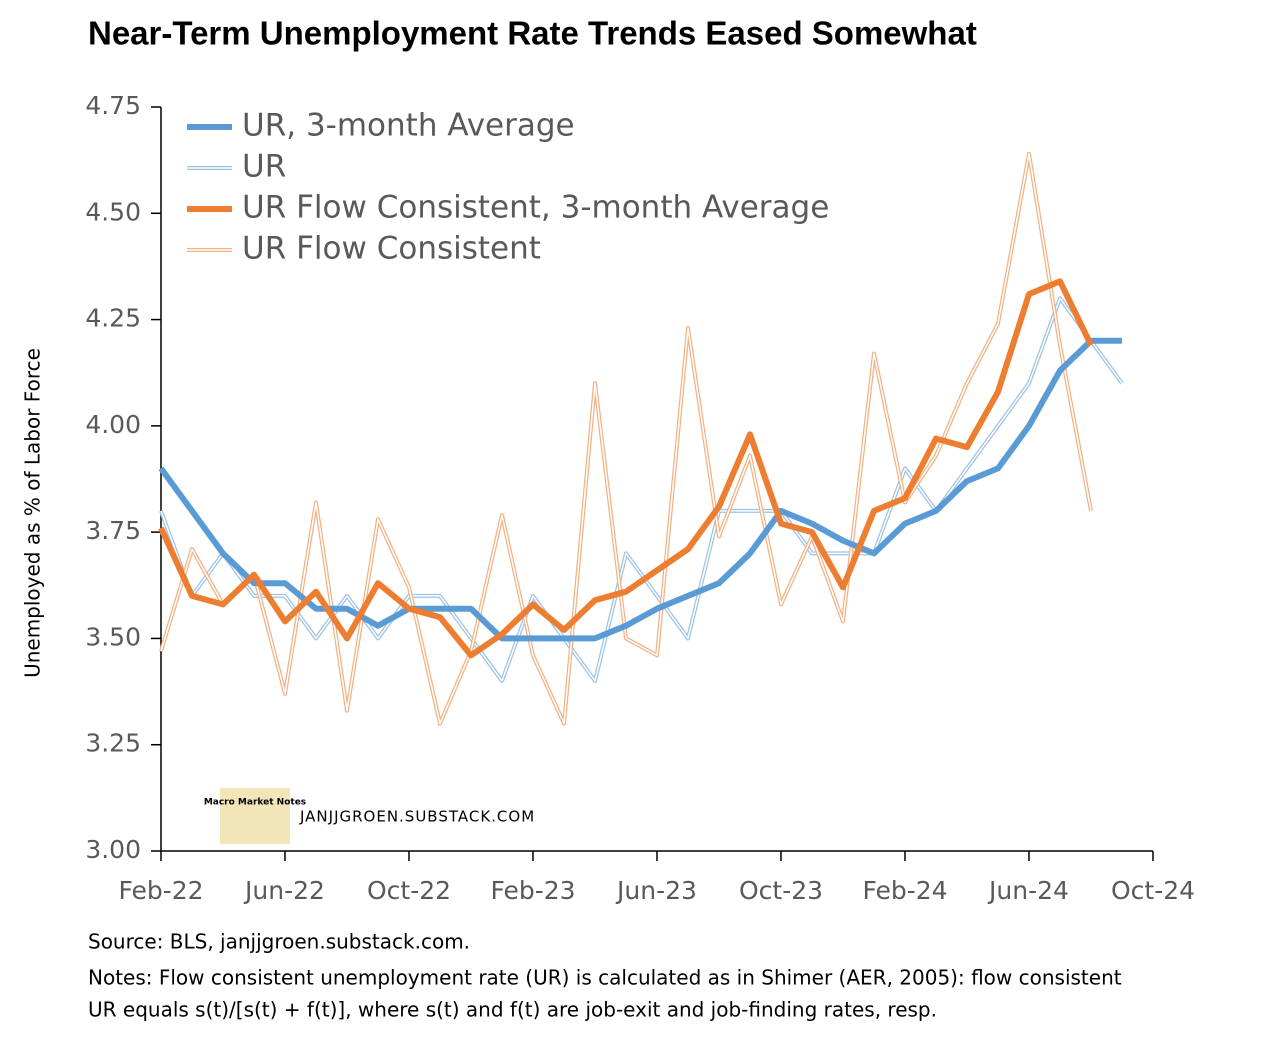 This screenshot has height=1046, width=1281. I want to click on y-tick-label: 4.50, so click(113, 211).